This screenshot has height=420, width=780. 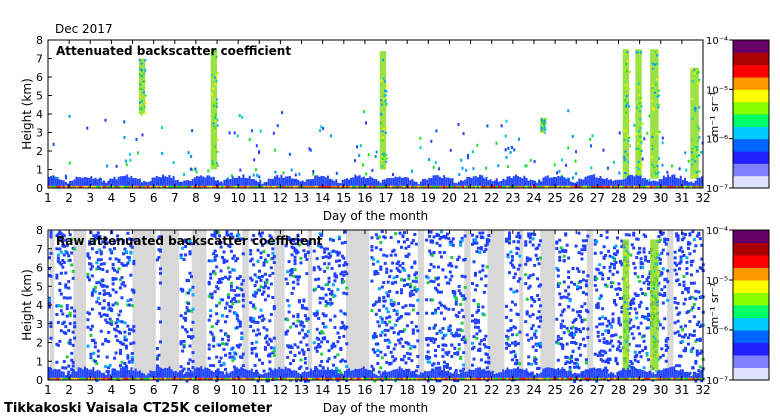 What do you see at coordinates (590, 305) in the screenshot?
I see `noise-gap` at bounding box center [590, 305].